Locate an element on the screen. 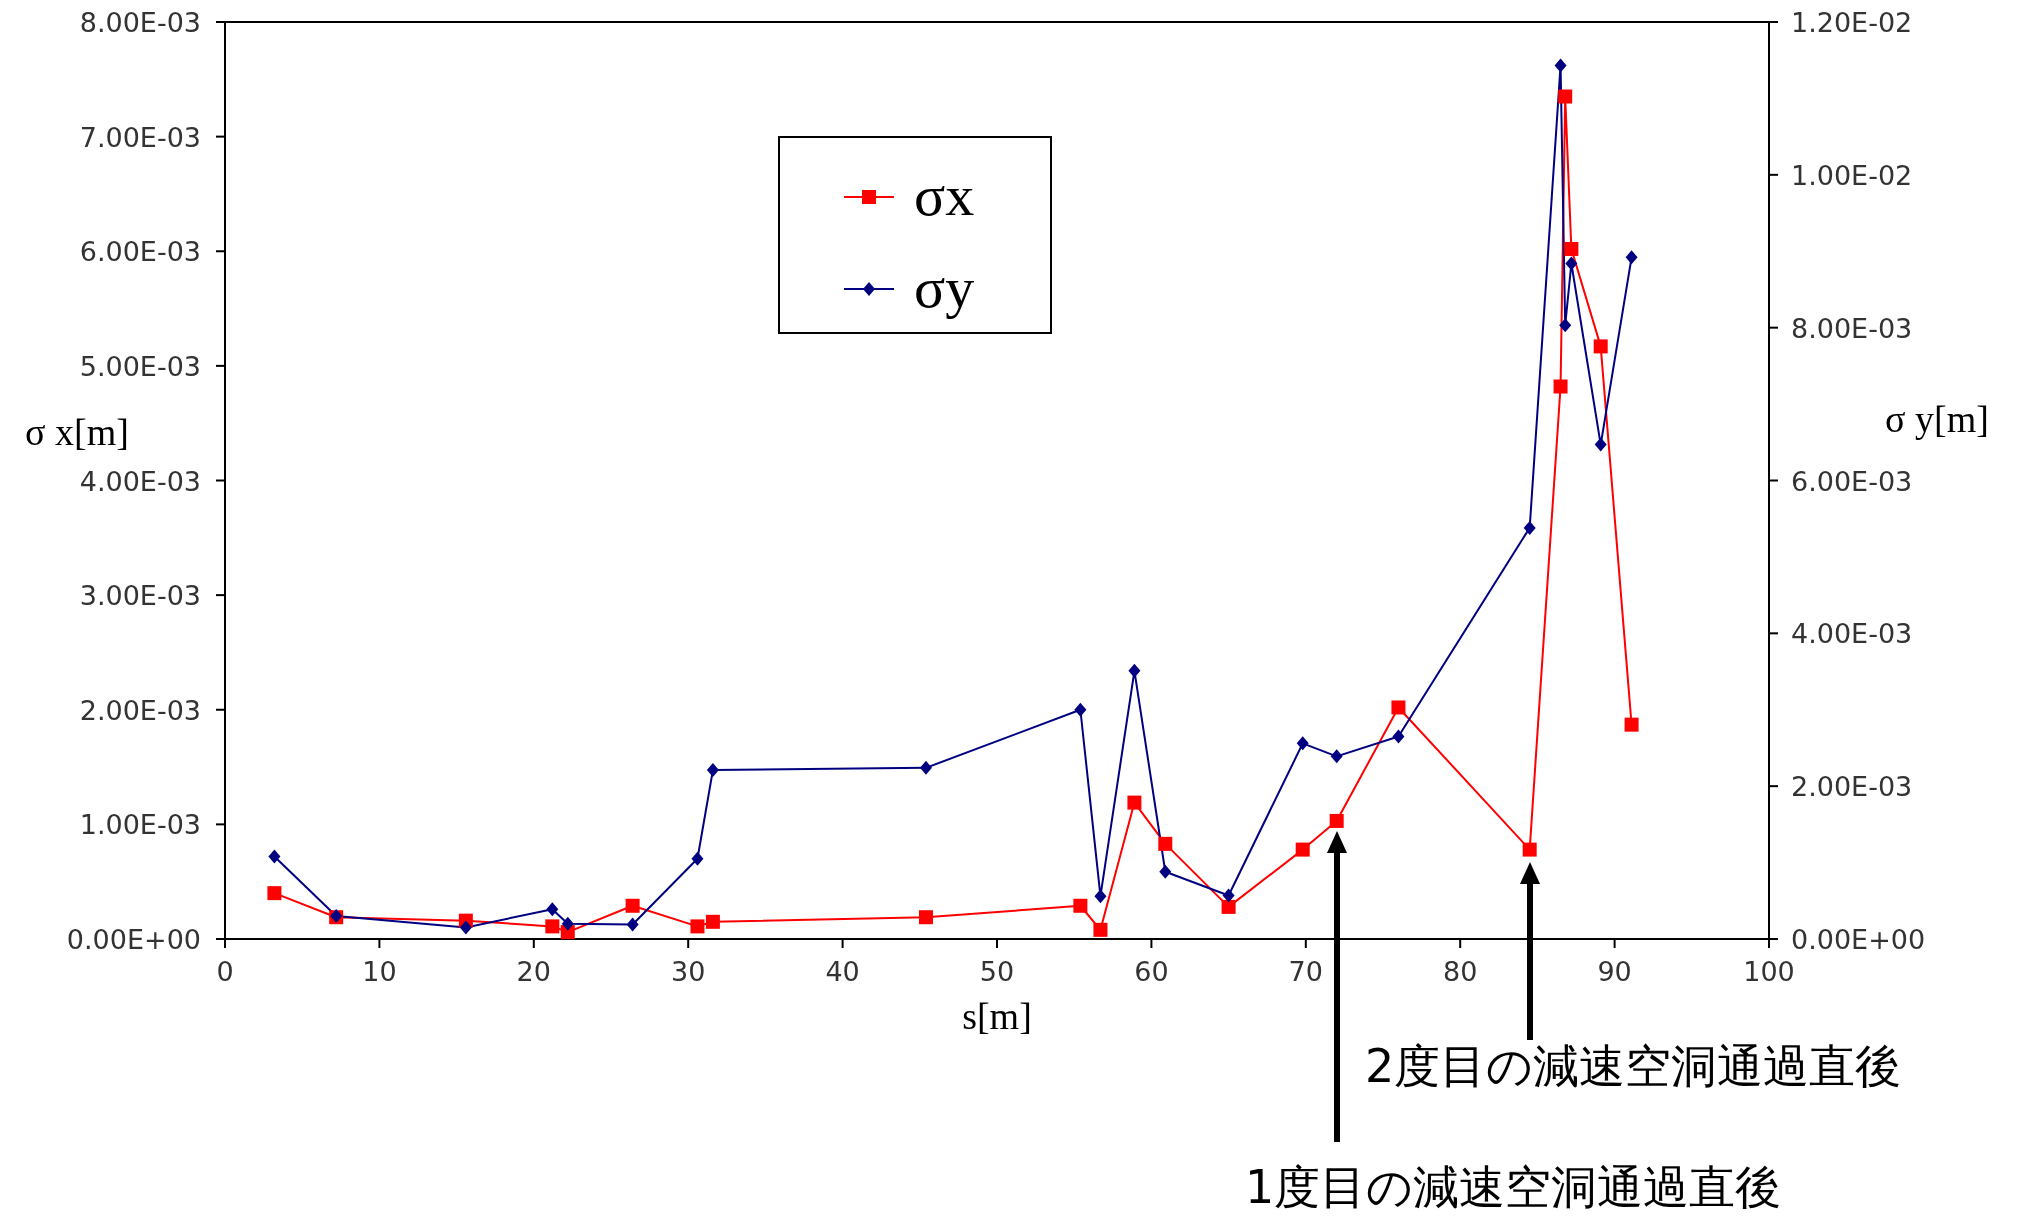 The width and height of the screenshot is (2020, 1223). y-tick-label: 3.00E-03 is located at coordinates (140, 596).